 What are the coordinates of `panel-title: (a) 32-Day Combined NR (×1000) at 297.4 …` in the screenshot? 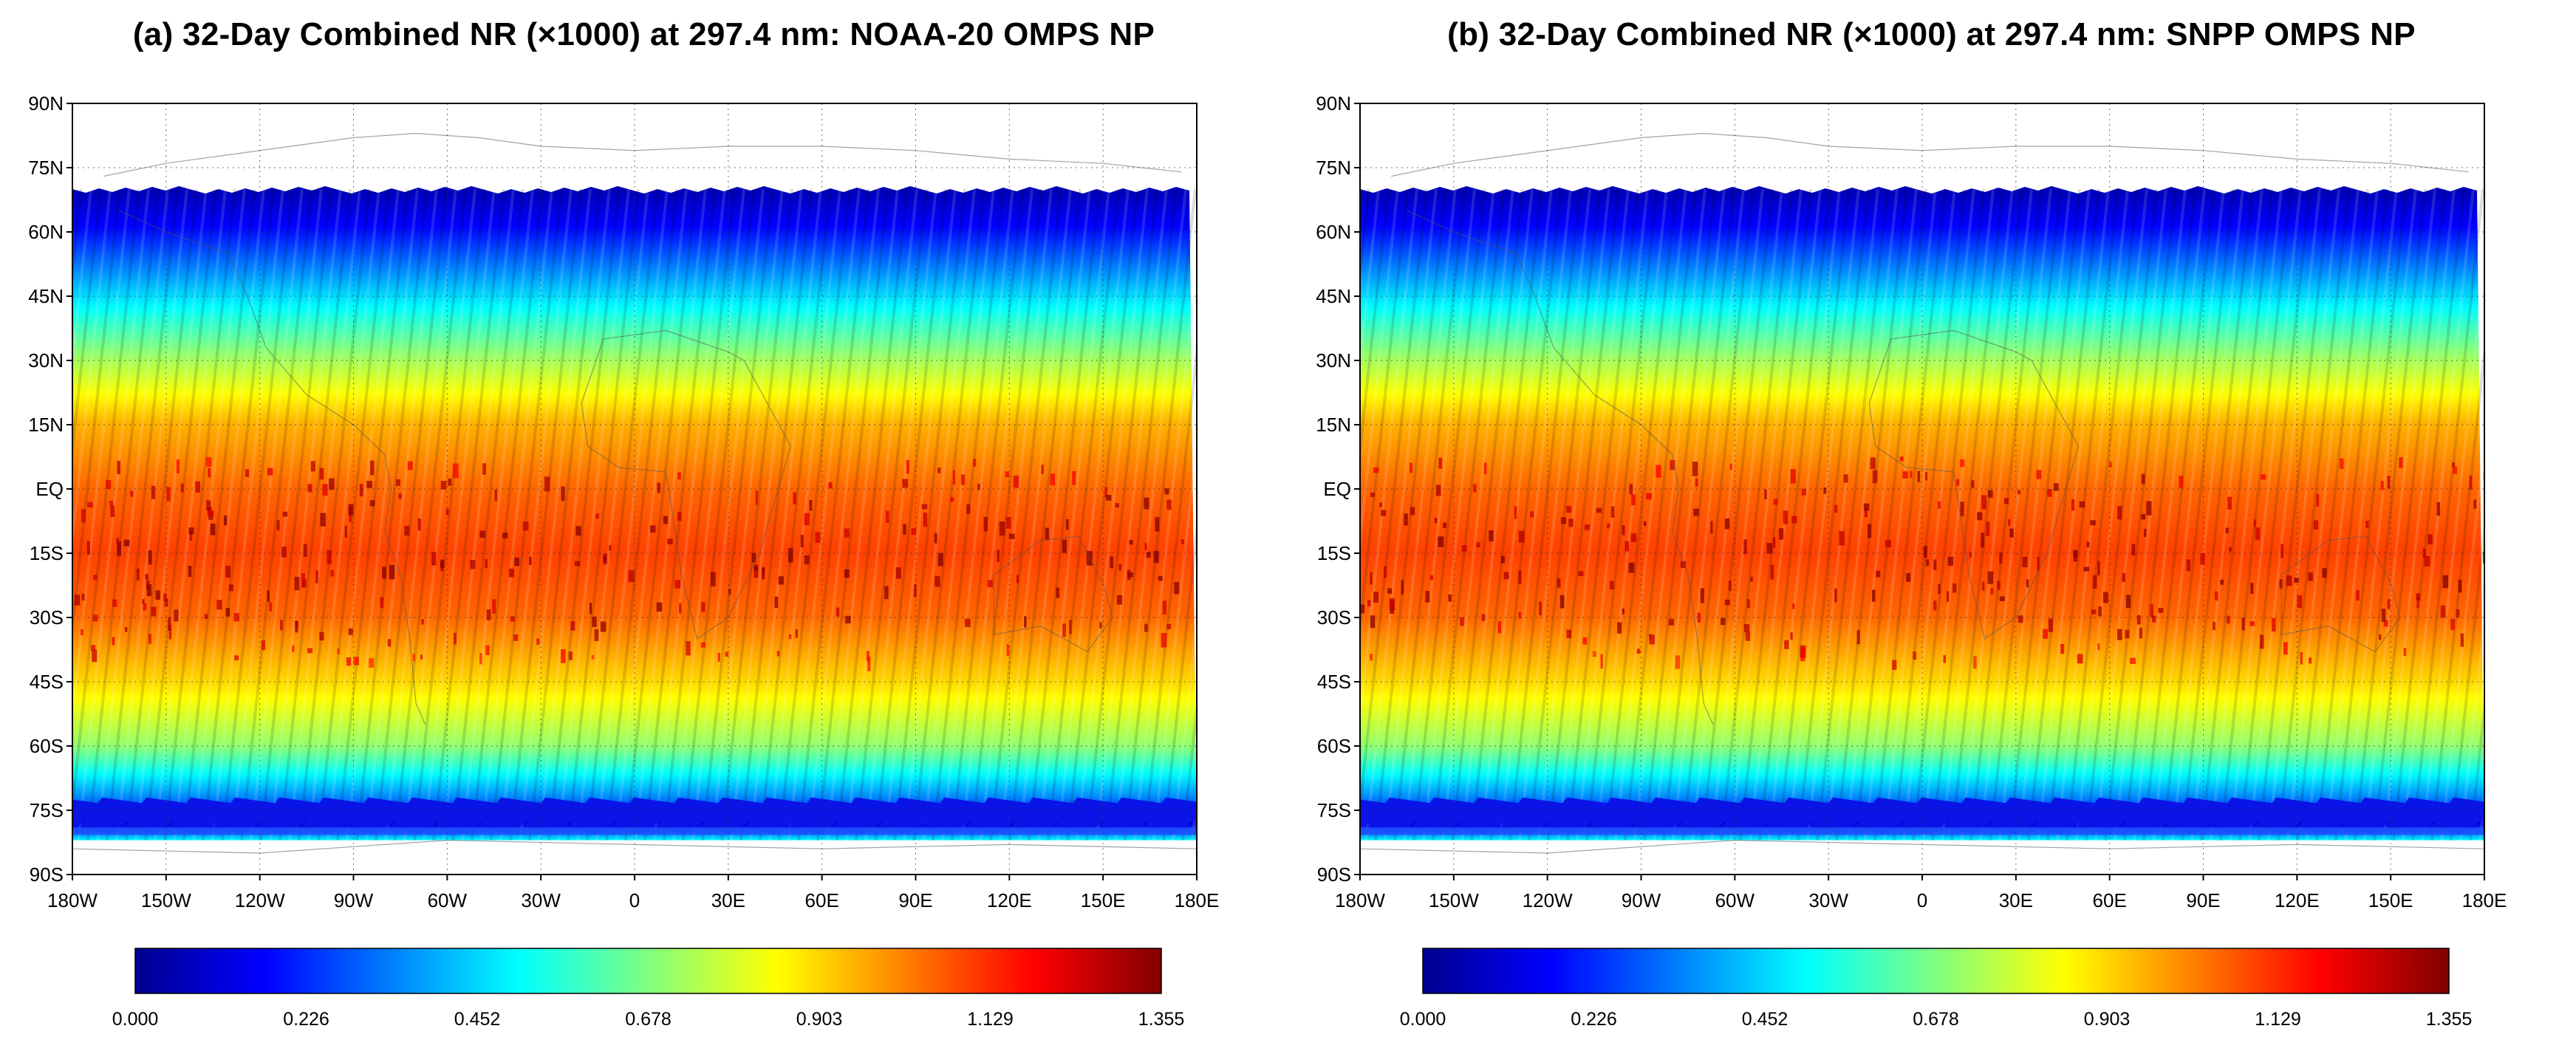 It's located at (643, 34).